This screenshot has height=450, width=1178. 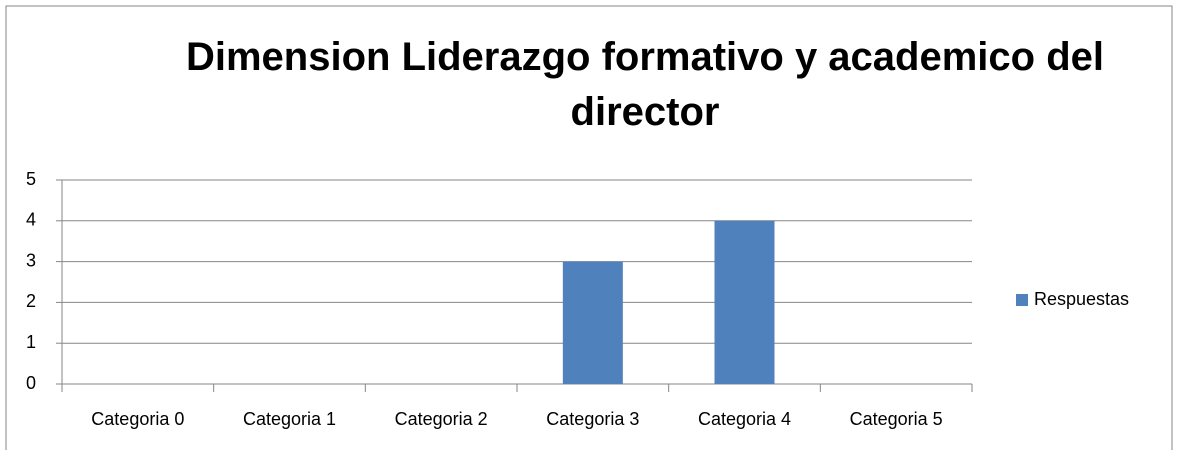 I want to click on x-tick-label: Categoria 5, so click(x=896, y=419).